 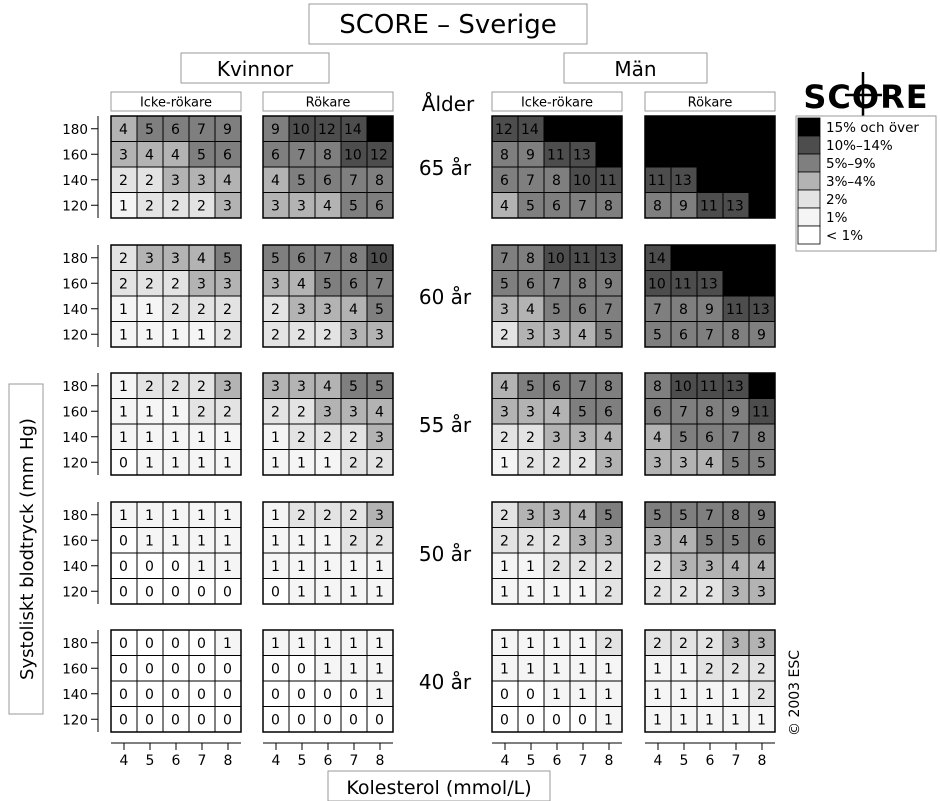 What do you see at coordinates (328, 681) in the screenshot?
I see `block-kvinnor-rökare-40-år: 1 1 1 1 1 0 0 1 1 1 0 0 0 0 1 0 0 0 0 0` at bounding box center [328, 681].